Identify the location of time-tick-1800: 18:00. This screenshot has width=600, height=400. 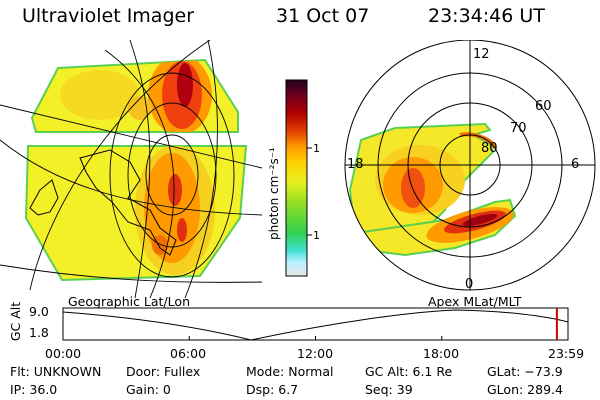
(441, 353).